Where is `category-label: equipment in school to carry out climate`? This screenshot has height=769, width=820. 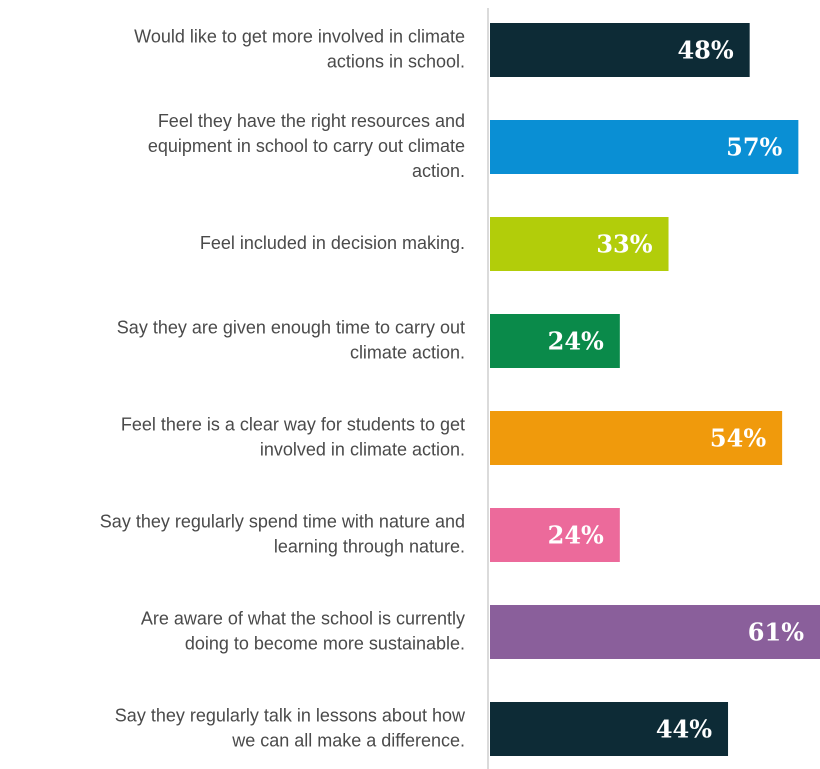 category-label: equipment in school to carry out climate is located at coordinates (306, 146).